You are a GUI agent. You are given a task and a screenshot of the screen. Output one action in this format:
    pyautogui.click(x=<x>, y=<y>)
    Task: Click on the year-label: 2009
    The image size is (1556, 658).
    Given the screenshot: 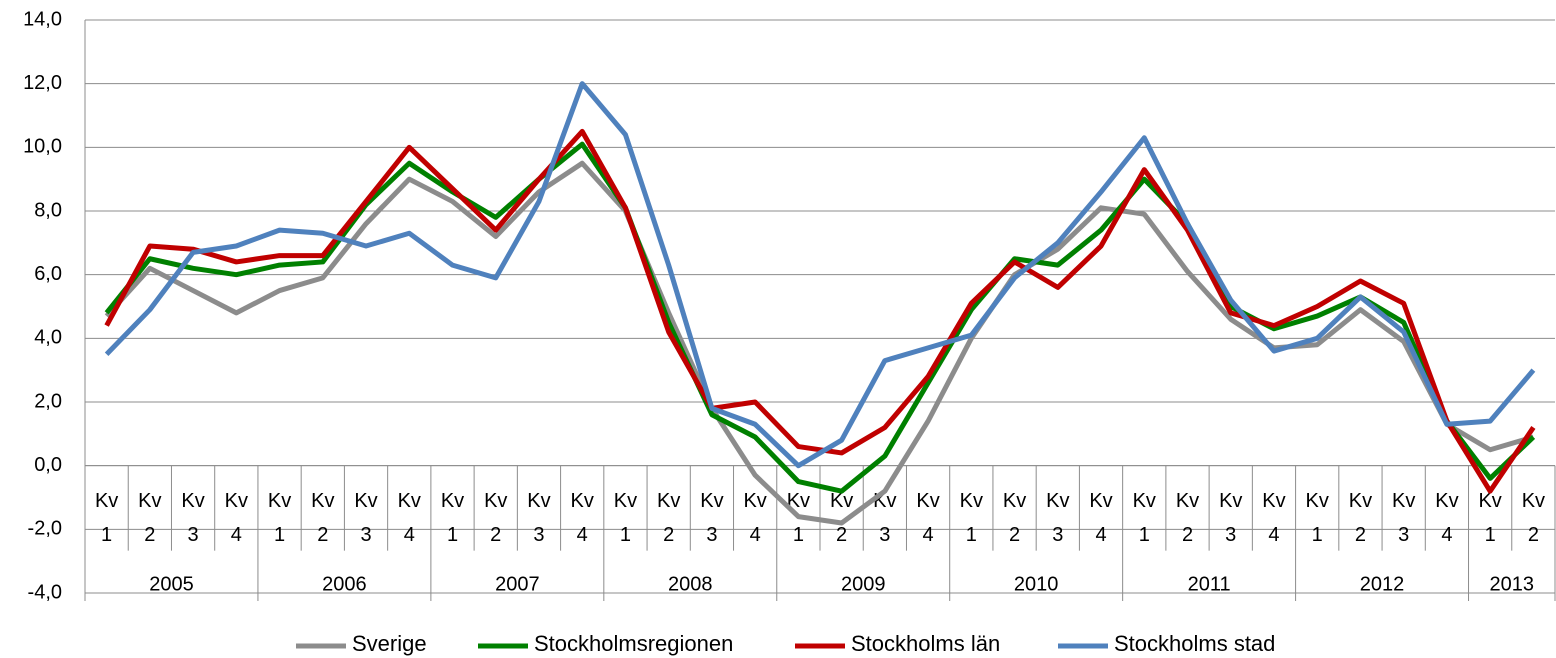 What is the action you would take?
    pyautogui.click(x=863, y=584)
    